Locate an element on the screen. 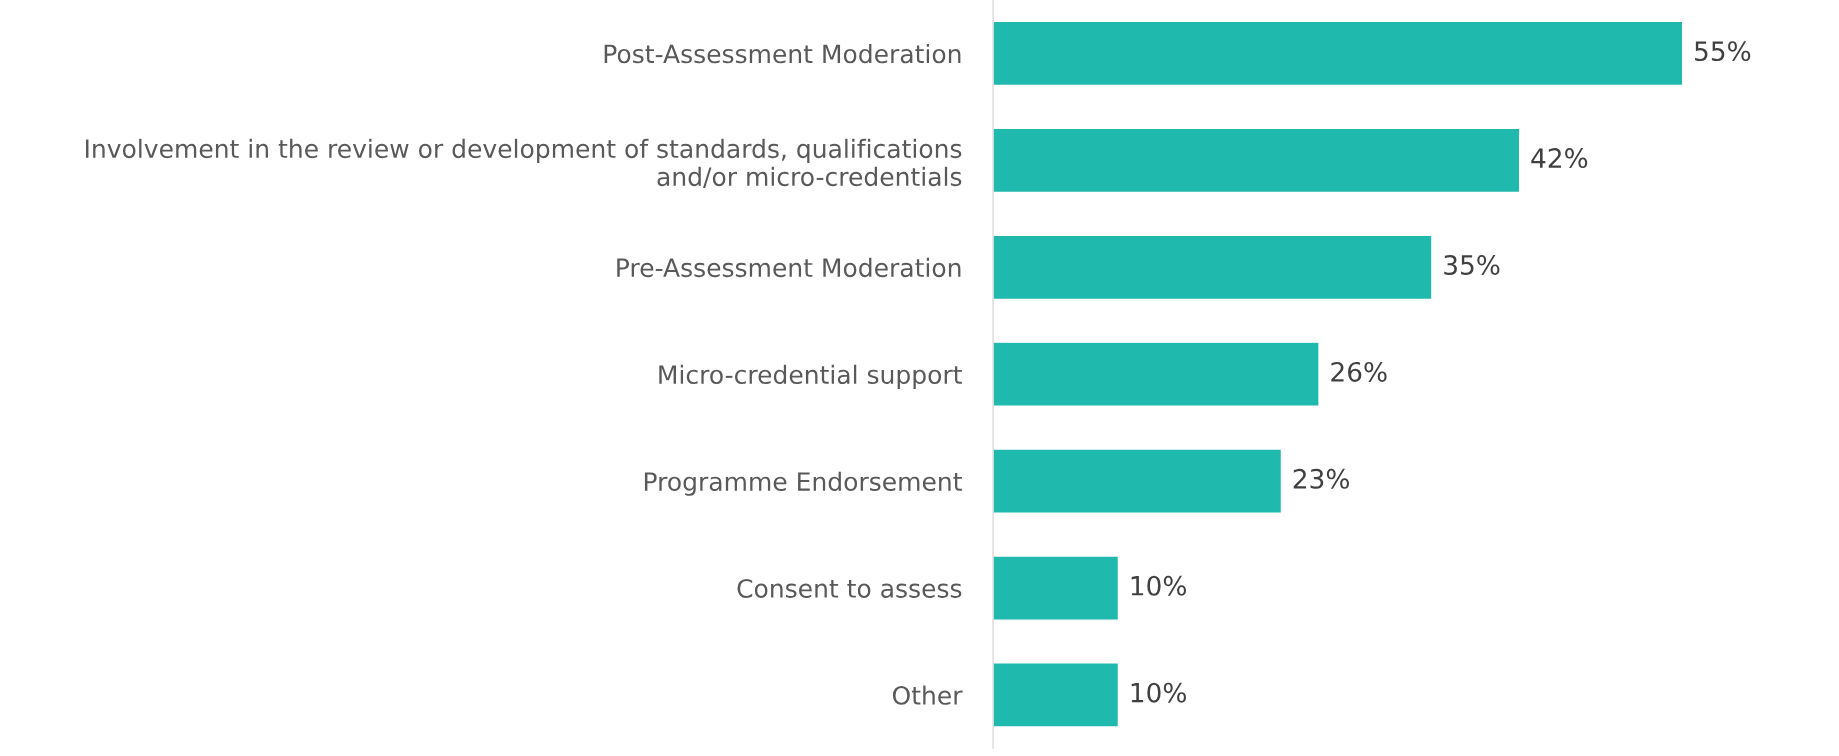 This screenshot has height=756, width=1839. y-tick-label: Micro-credential support is located at coordinates (810, 376).